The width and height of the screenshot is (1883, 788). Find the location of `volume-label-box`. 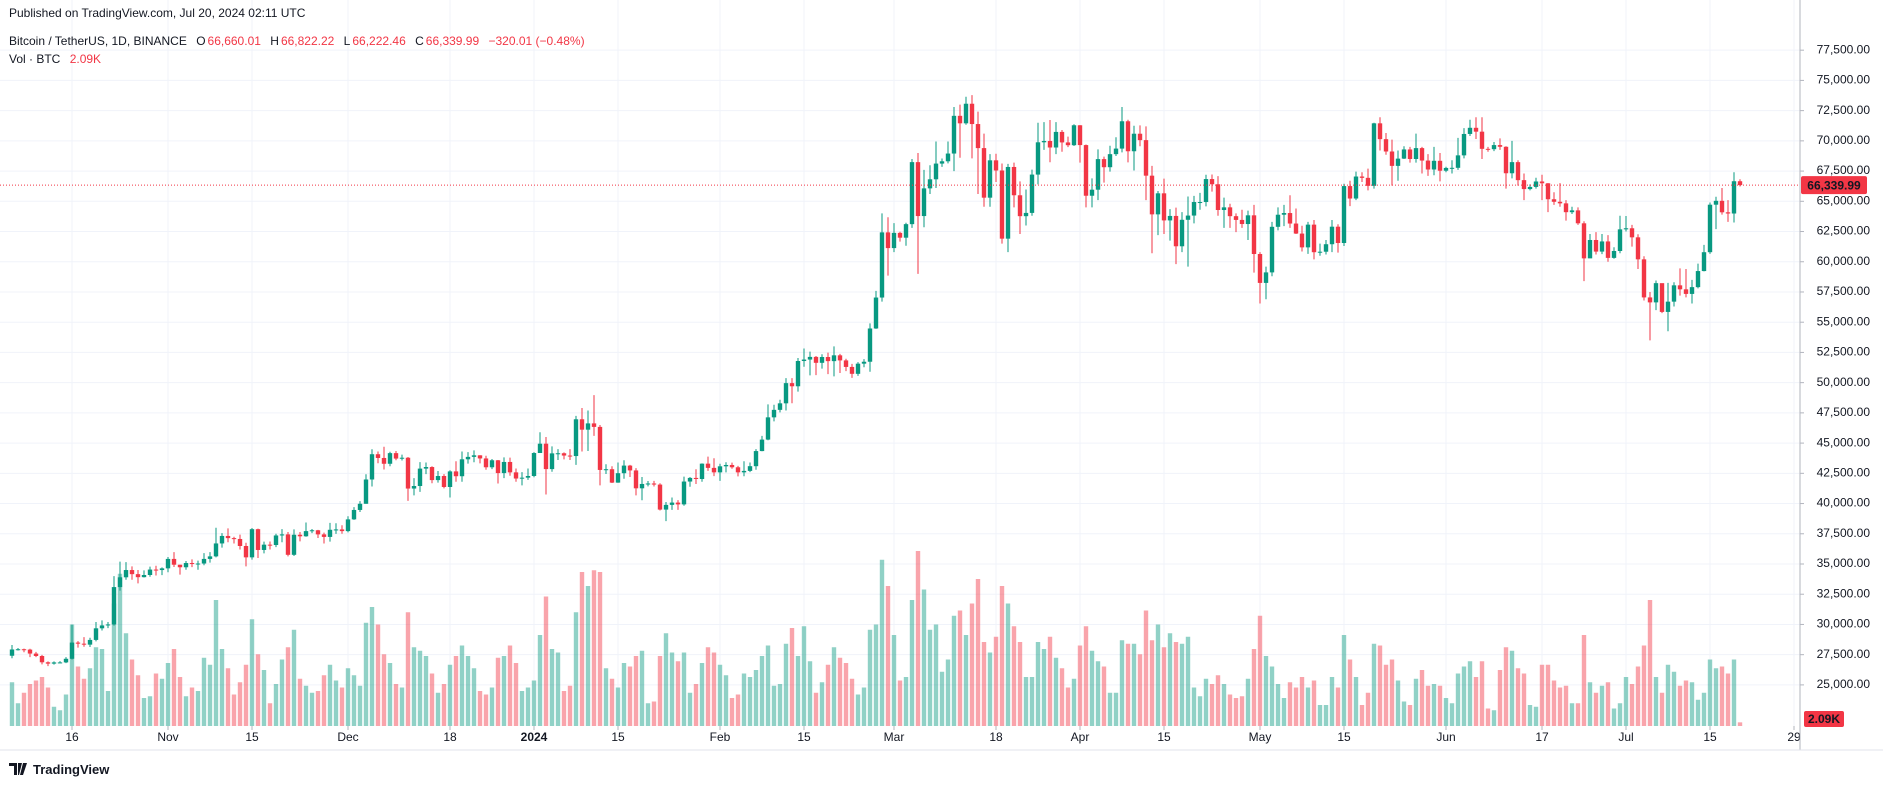

volume-label-box is located at coordinates (1824, 719).